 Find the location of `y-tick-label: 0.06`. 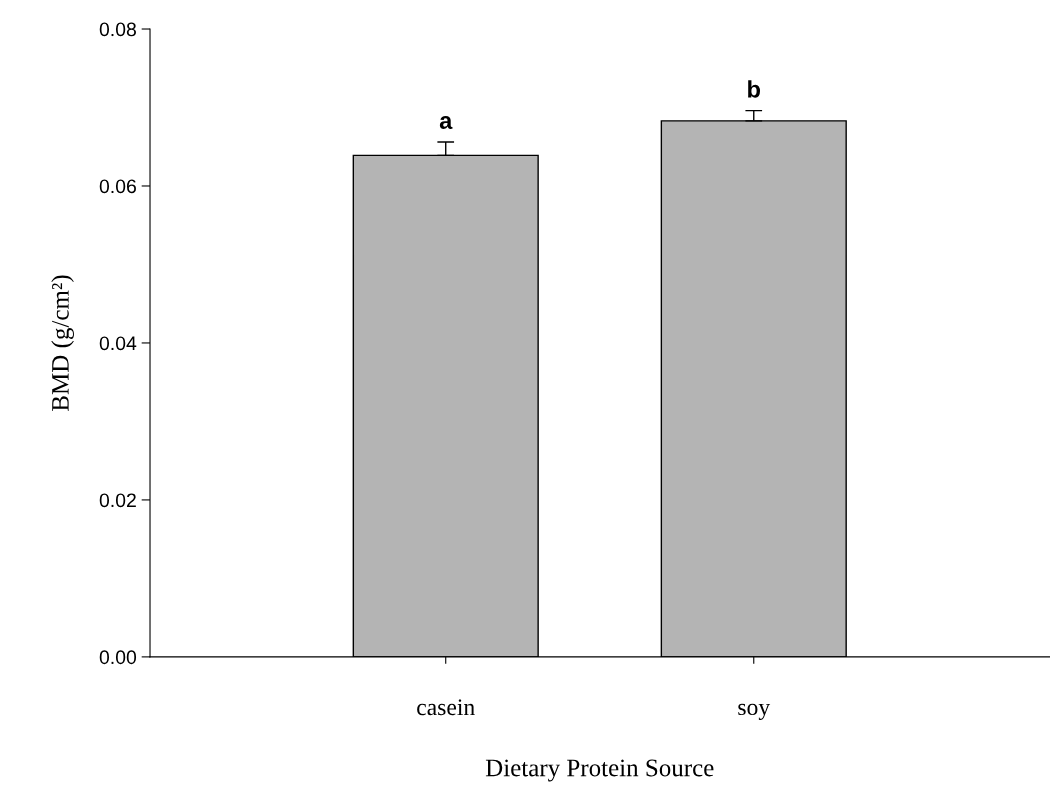

y-tick-label: 0.06 is located at coordinates (117, 186).